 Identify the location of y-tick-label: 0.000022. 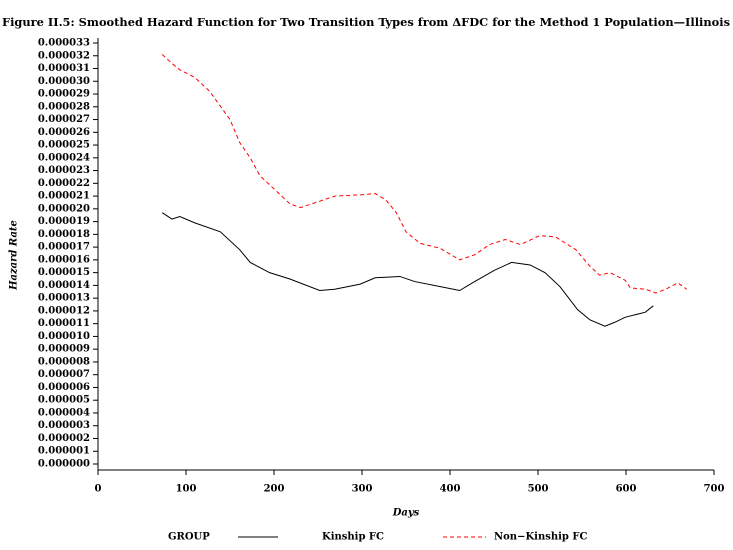
(64, 183).